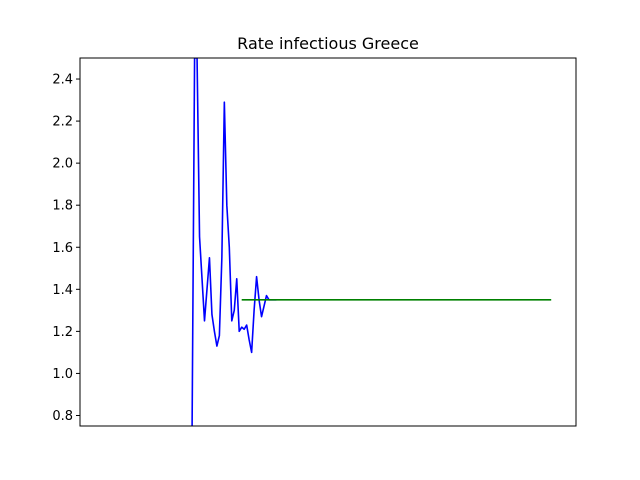 The image size is (640, 480). I want to click on y-tick-label: 1.8, so click(62, 206).